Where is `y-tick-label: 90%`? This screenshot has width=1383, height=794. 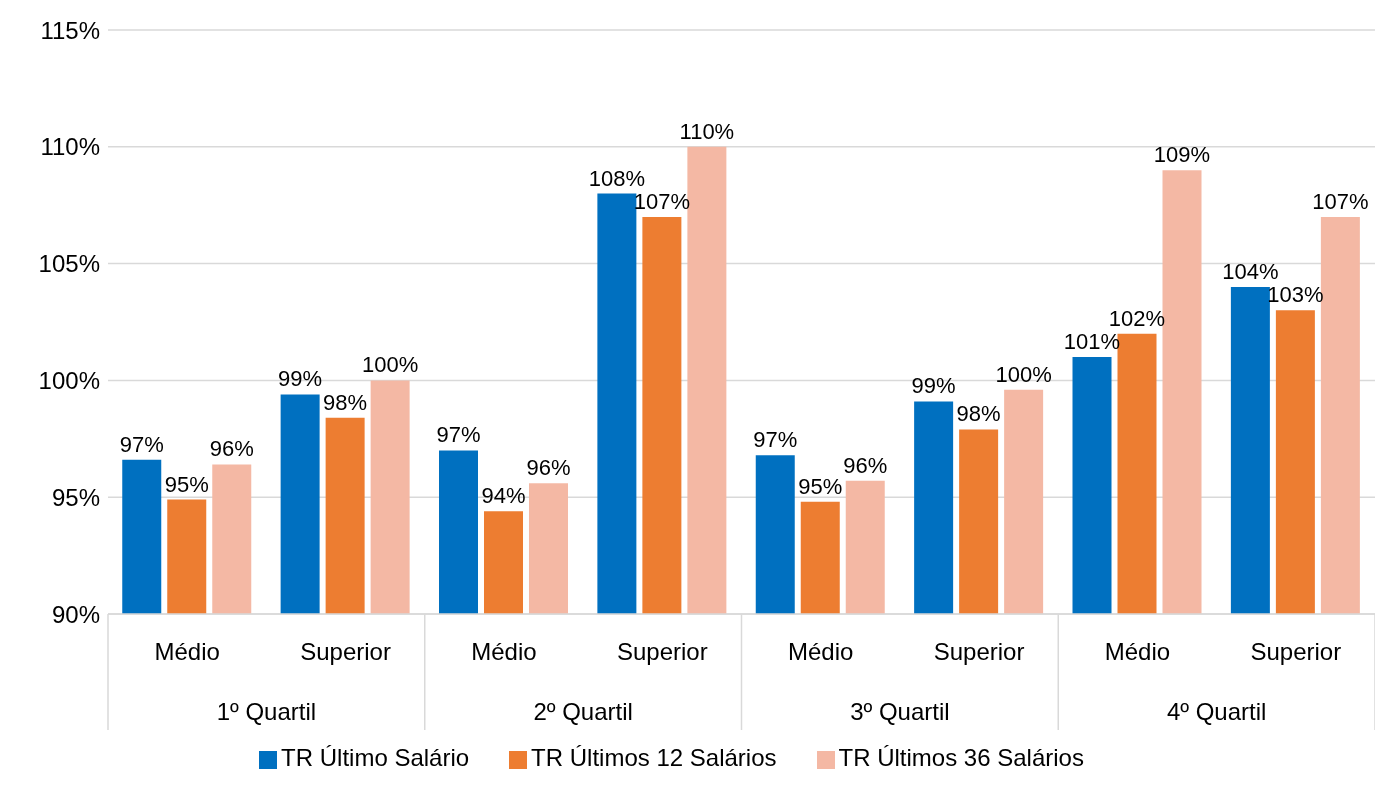 y-tick-label: 90% is located at coordinates (75, 614).